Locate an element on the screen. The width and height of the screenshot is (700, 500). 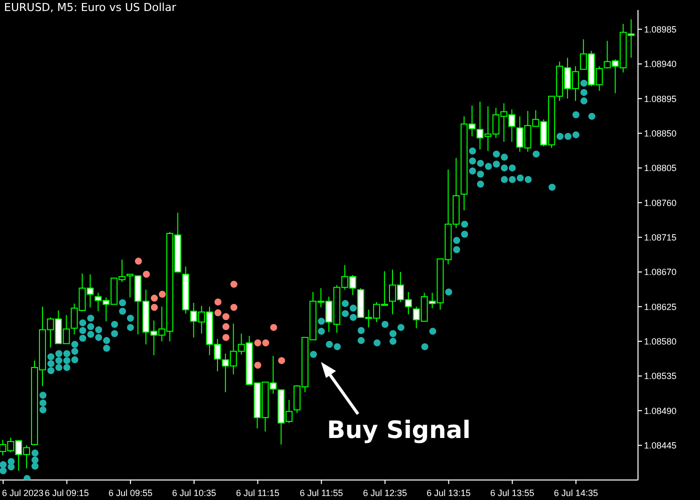
y-tick-label: 1.08580 is located at coordinates (660, 341).